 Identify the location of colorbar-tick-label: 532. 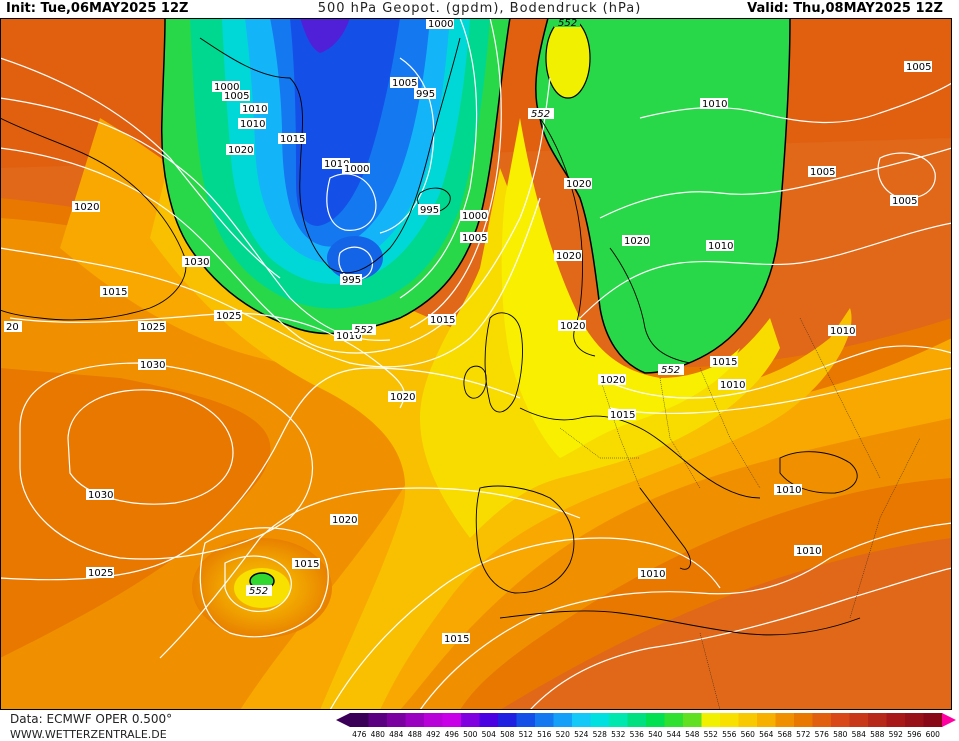
(618, 734).